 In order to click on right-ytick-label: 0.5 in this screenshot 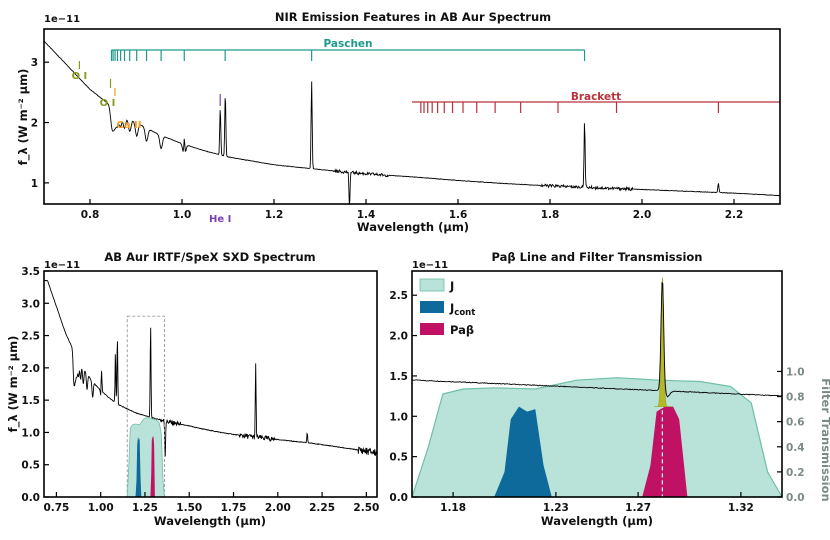, I will do `click(398, 458)`.